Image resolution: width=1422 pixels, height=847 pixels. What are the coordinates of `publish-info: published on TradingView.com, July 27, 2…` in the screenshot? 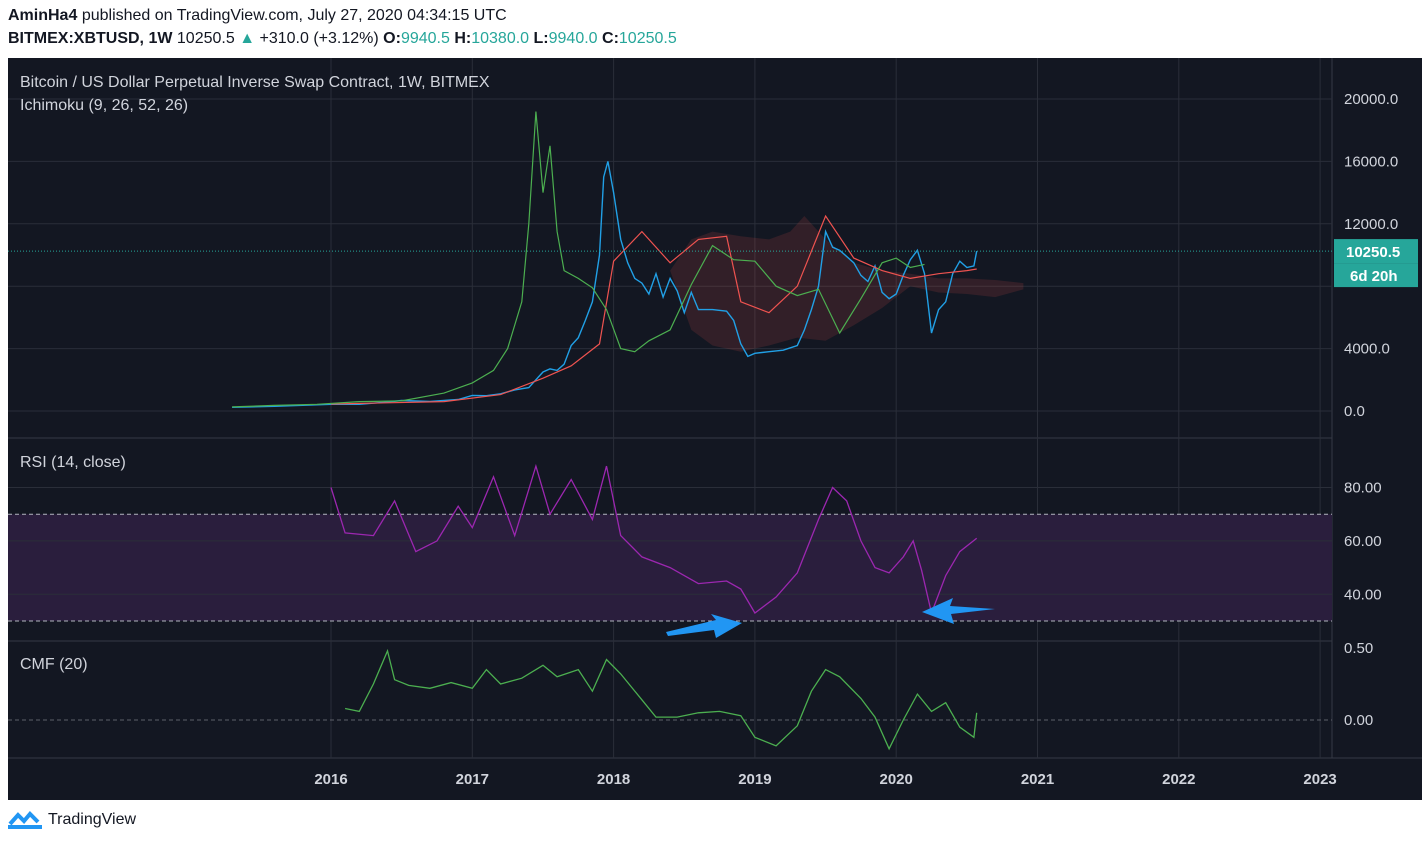 It's located at (294, 15).